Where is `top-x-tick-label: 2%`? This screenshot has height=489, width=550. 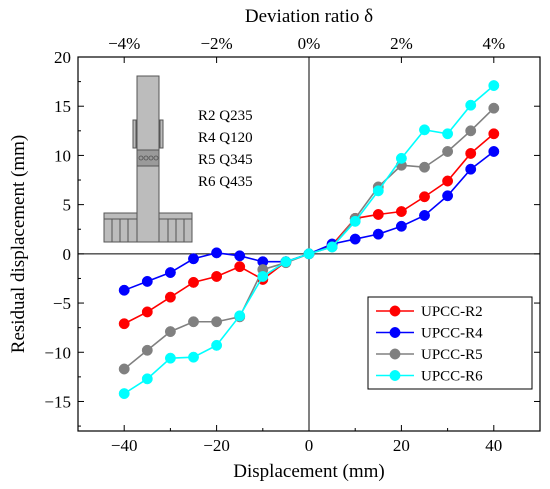 top-x-tick-label: 2% is located at coordinates (401, 43).